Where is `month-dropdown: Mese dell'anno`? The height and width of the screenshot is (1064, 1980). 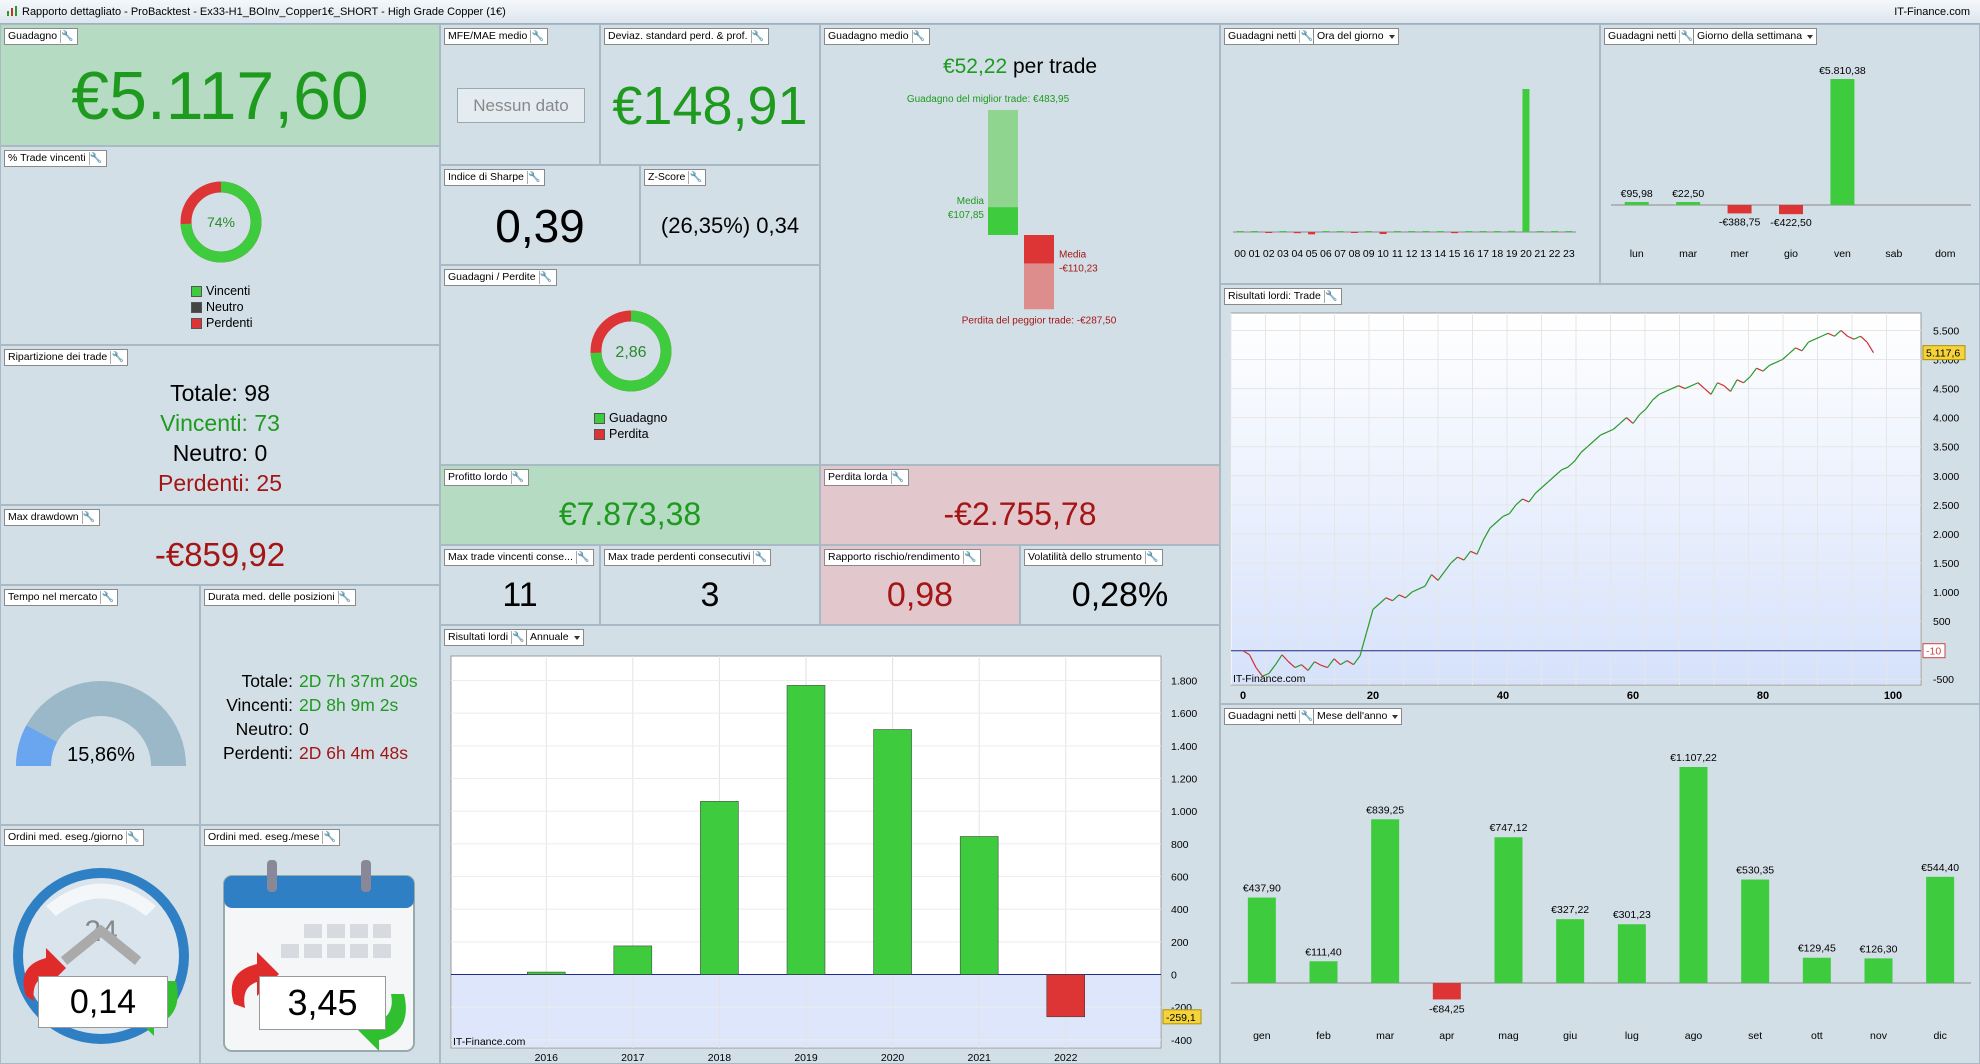
month-dropdown: Mese dell'anno is located at coordinates (1358, 716).